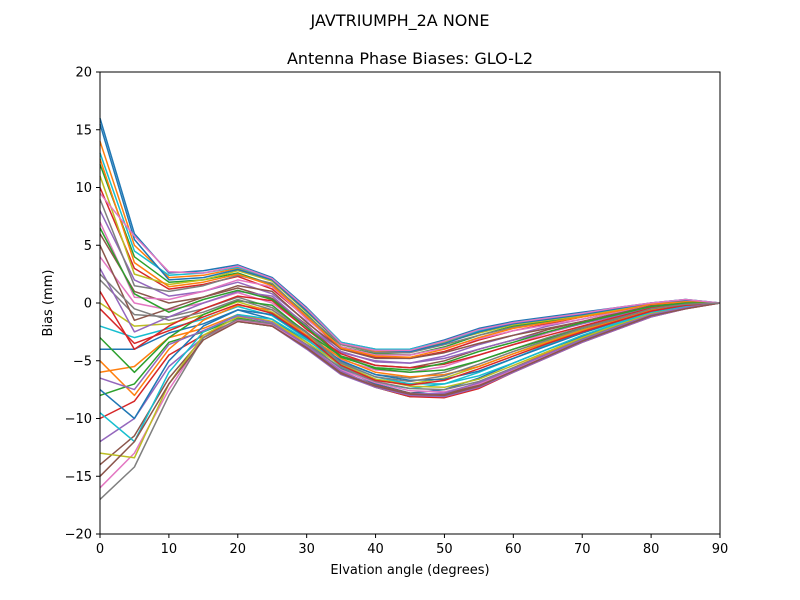 This screenshot has height=600, width=800. Describe the element at coordinates (444, 549) in the screenshot. I see `x-tick-label: 50` at that location.